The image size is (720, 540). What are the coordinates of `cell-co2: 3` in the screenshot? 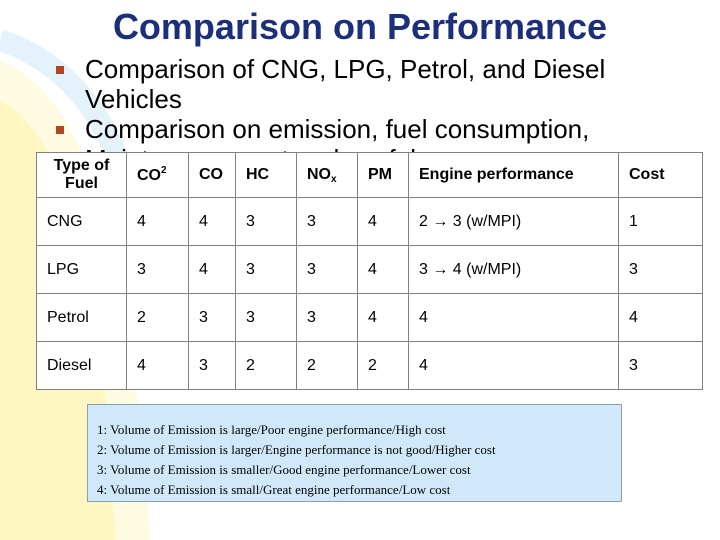 It's located at (157, 269).